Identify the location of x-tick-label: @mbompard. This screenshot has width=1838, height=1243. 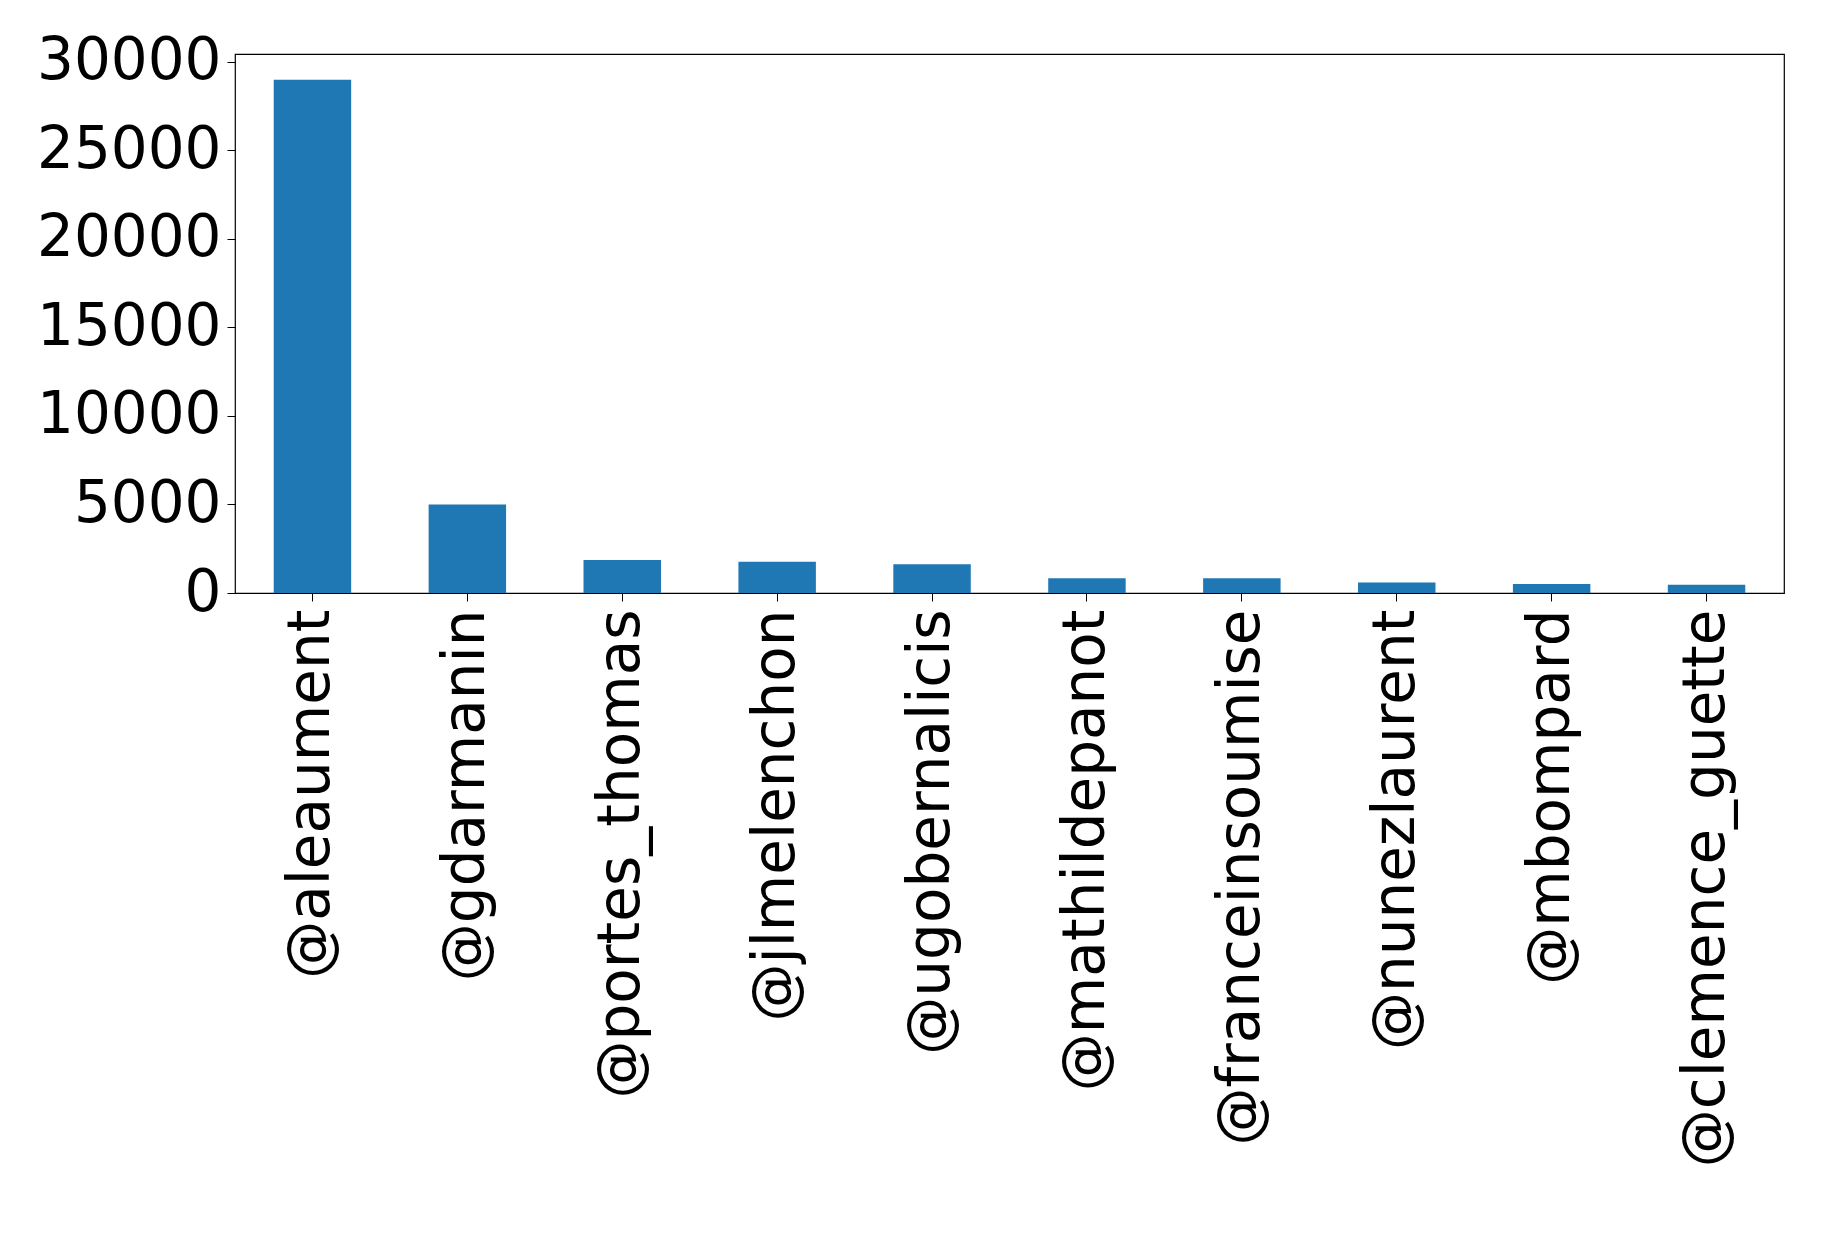
(1548, 797).